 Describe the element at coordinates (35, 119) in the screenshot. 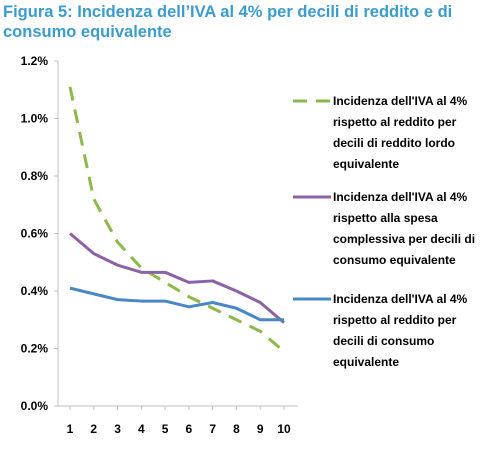

I see `y-tick-label: 1.0%` at that location.